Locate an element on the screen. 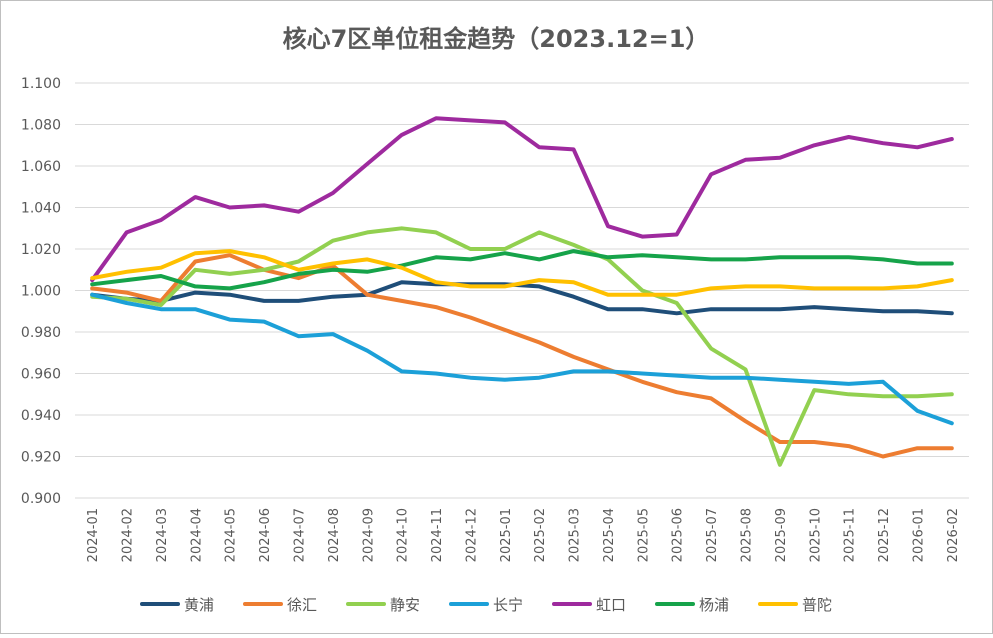 The height and width of the screenshot is (638, 993). x-tick-label: 2025-04 is located at coordinates (609, 535).